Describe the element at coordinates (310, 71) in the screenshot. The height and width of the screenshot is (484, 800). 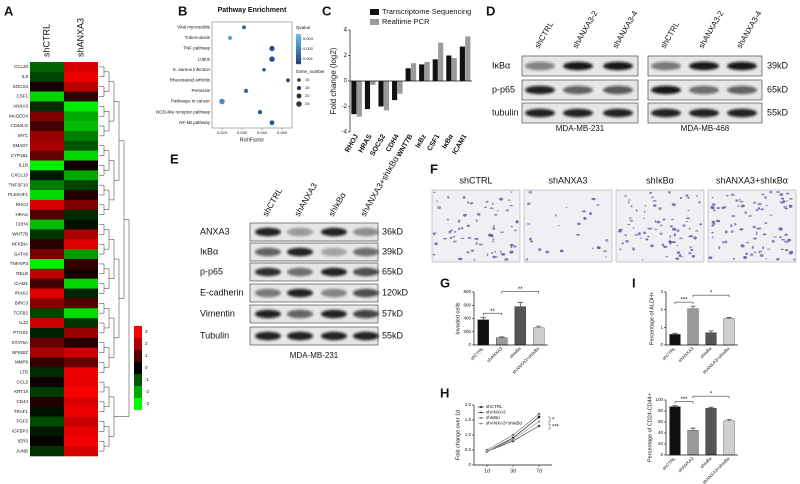
I see `legend-title: Gene_number` at that location.